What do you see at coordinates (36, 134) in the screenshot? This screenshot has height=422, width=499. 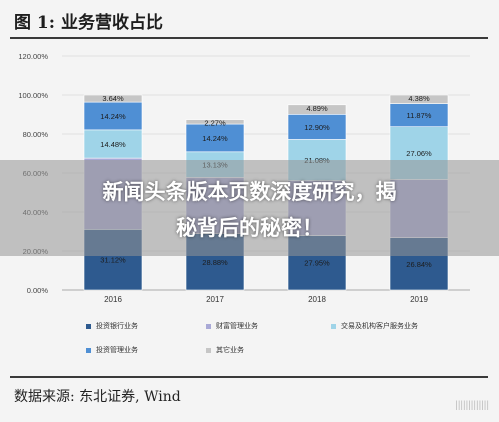 I see `y-tick-label: 80.00%` at bounding box center [36, 134].